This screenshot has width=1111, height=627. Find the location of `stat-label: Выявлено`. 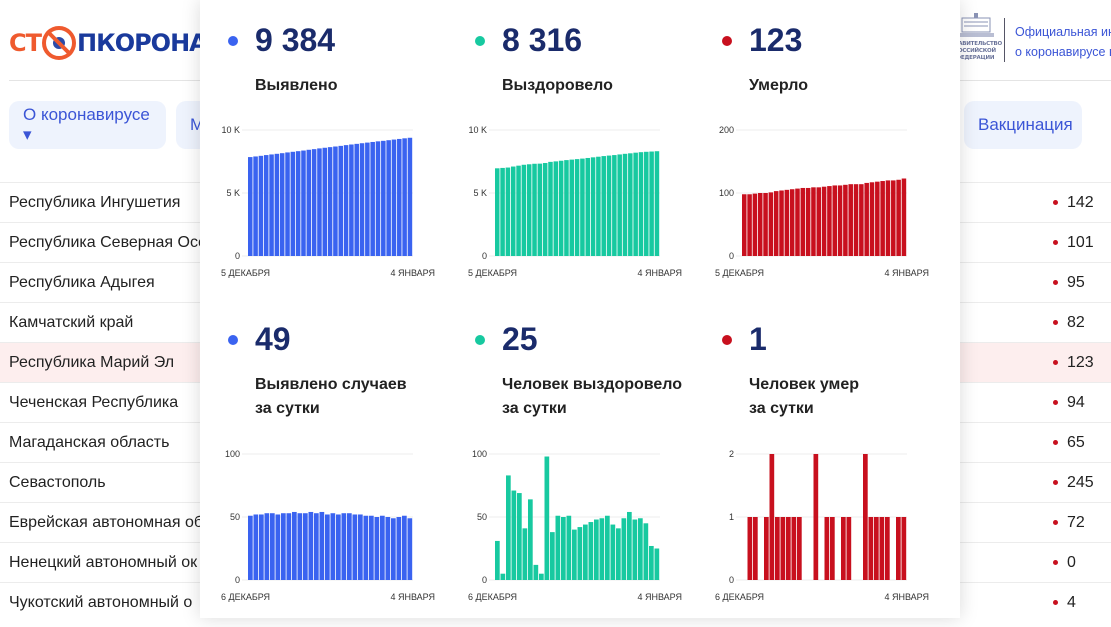

stat-label: Выявлено is located at coordinates (296, 86).